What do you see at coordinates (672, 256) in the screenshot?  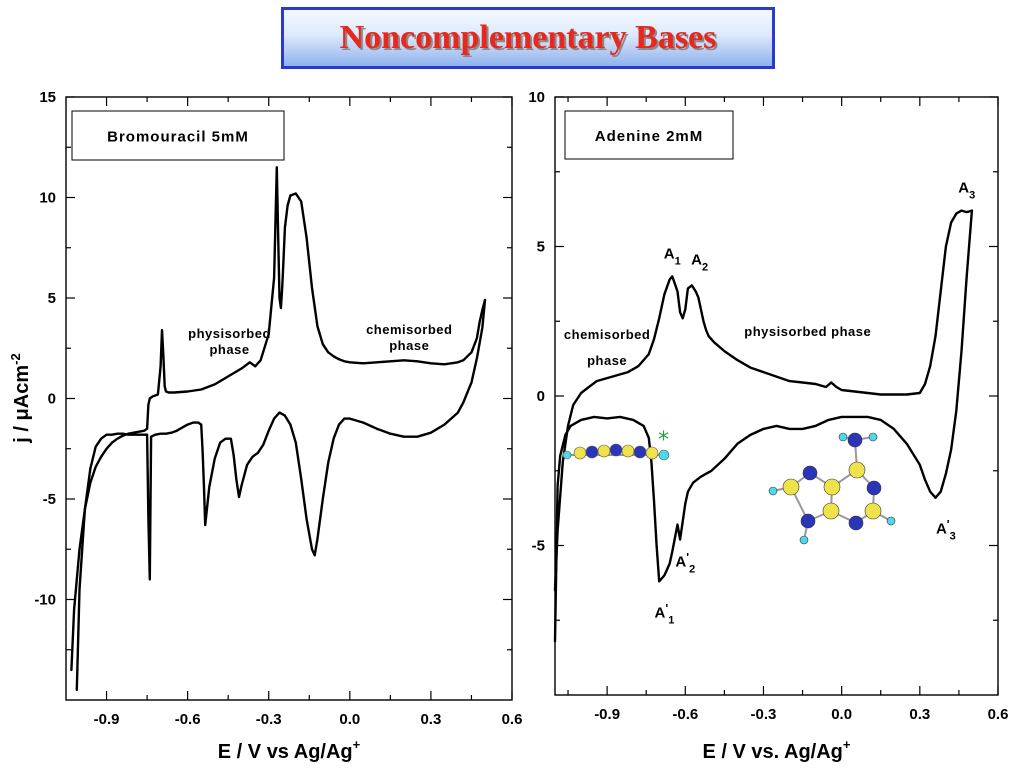 I see `peak-label: A1` at bounding box center [672, 256].